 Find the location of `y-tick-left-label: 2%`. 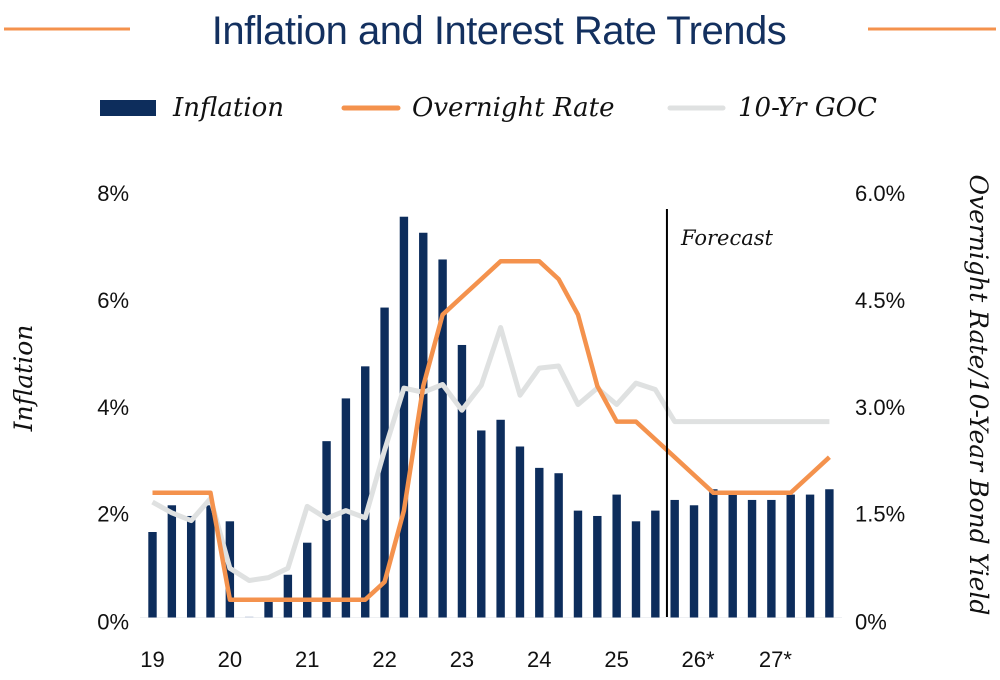

y-tick-left-label: 2% is located at coordinates (113, 514).